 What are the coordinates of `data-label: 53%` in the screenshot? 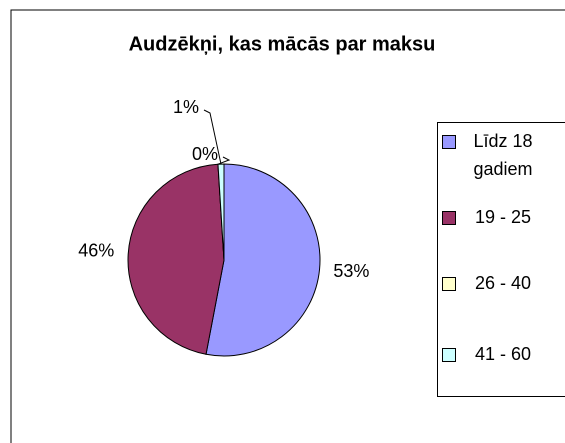 It's located at (351, 271).